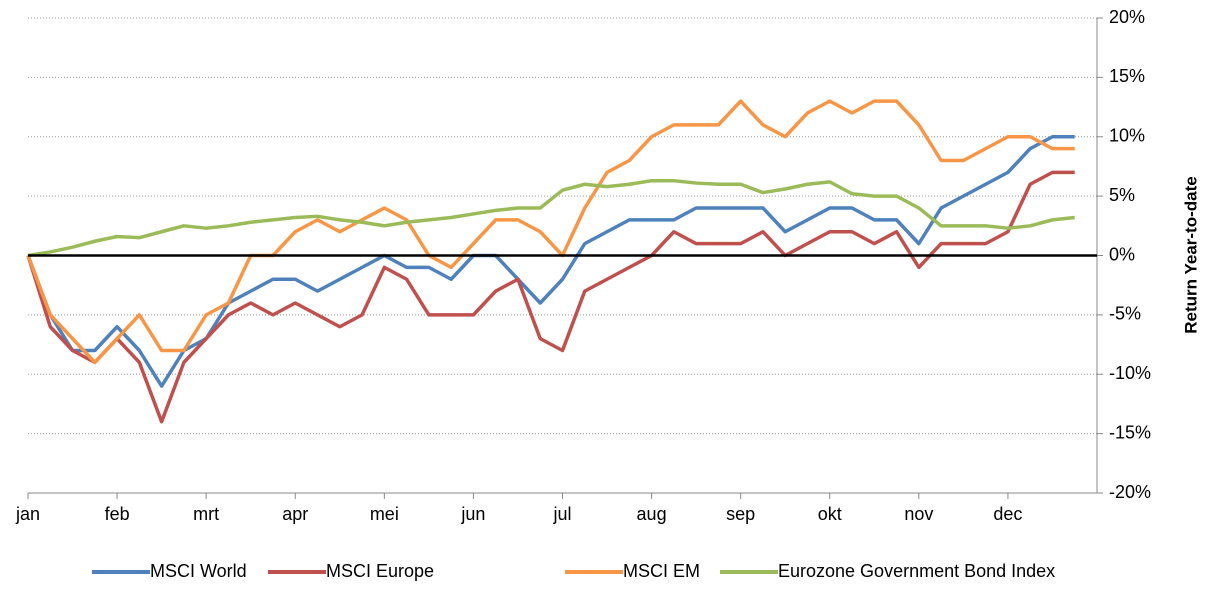  What do you see at coordinates (117, 514) in the screenshot?
I see `x-tick-label: feb` at bounding box center [117, 514].